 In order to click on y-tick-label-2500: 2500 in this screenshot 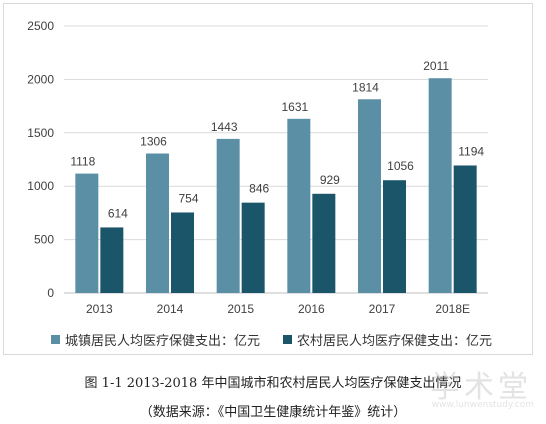, I will do `click(40, 26)`.